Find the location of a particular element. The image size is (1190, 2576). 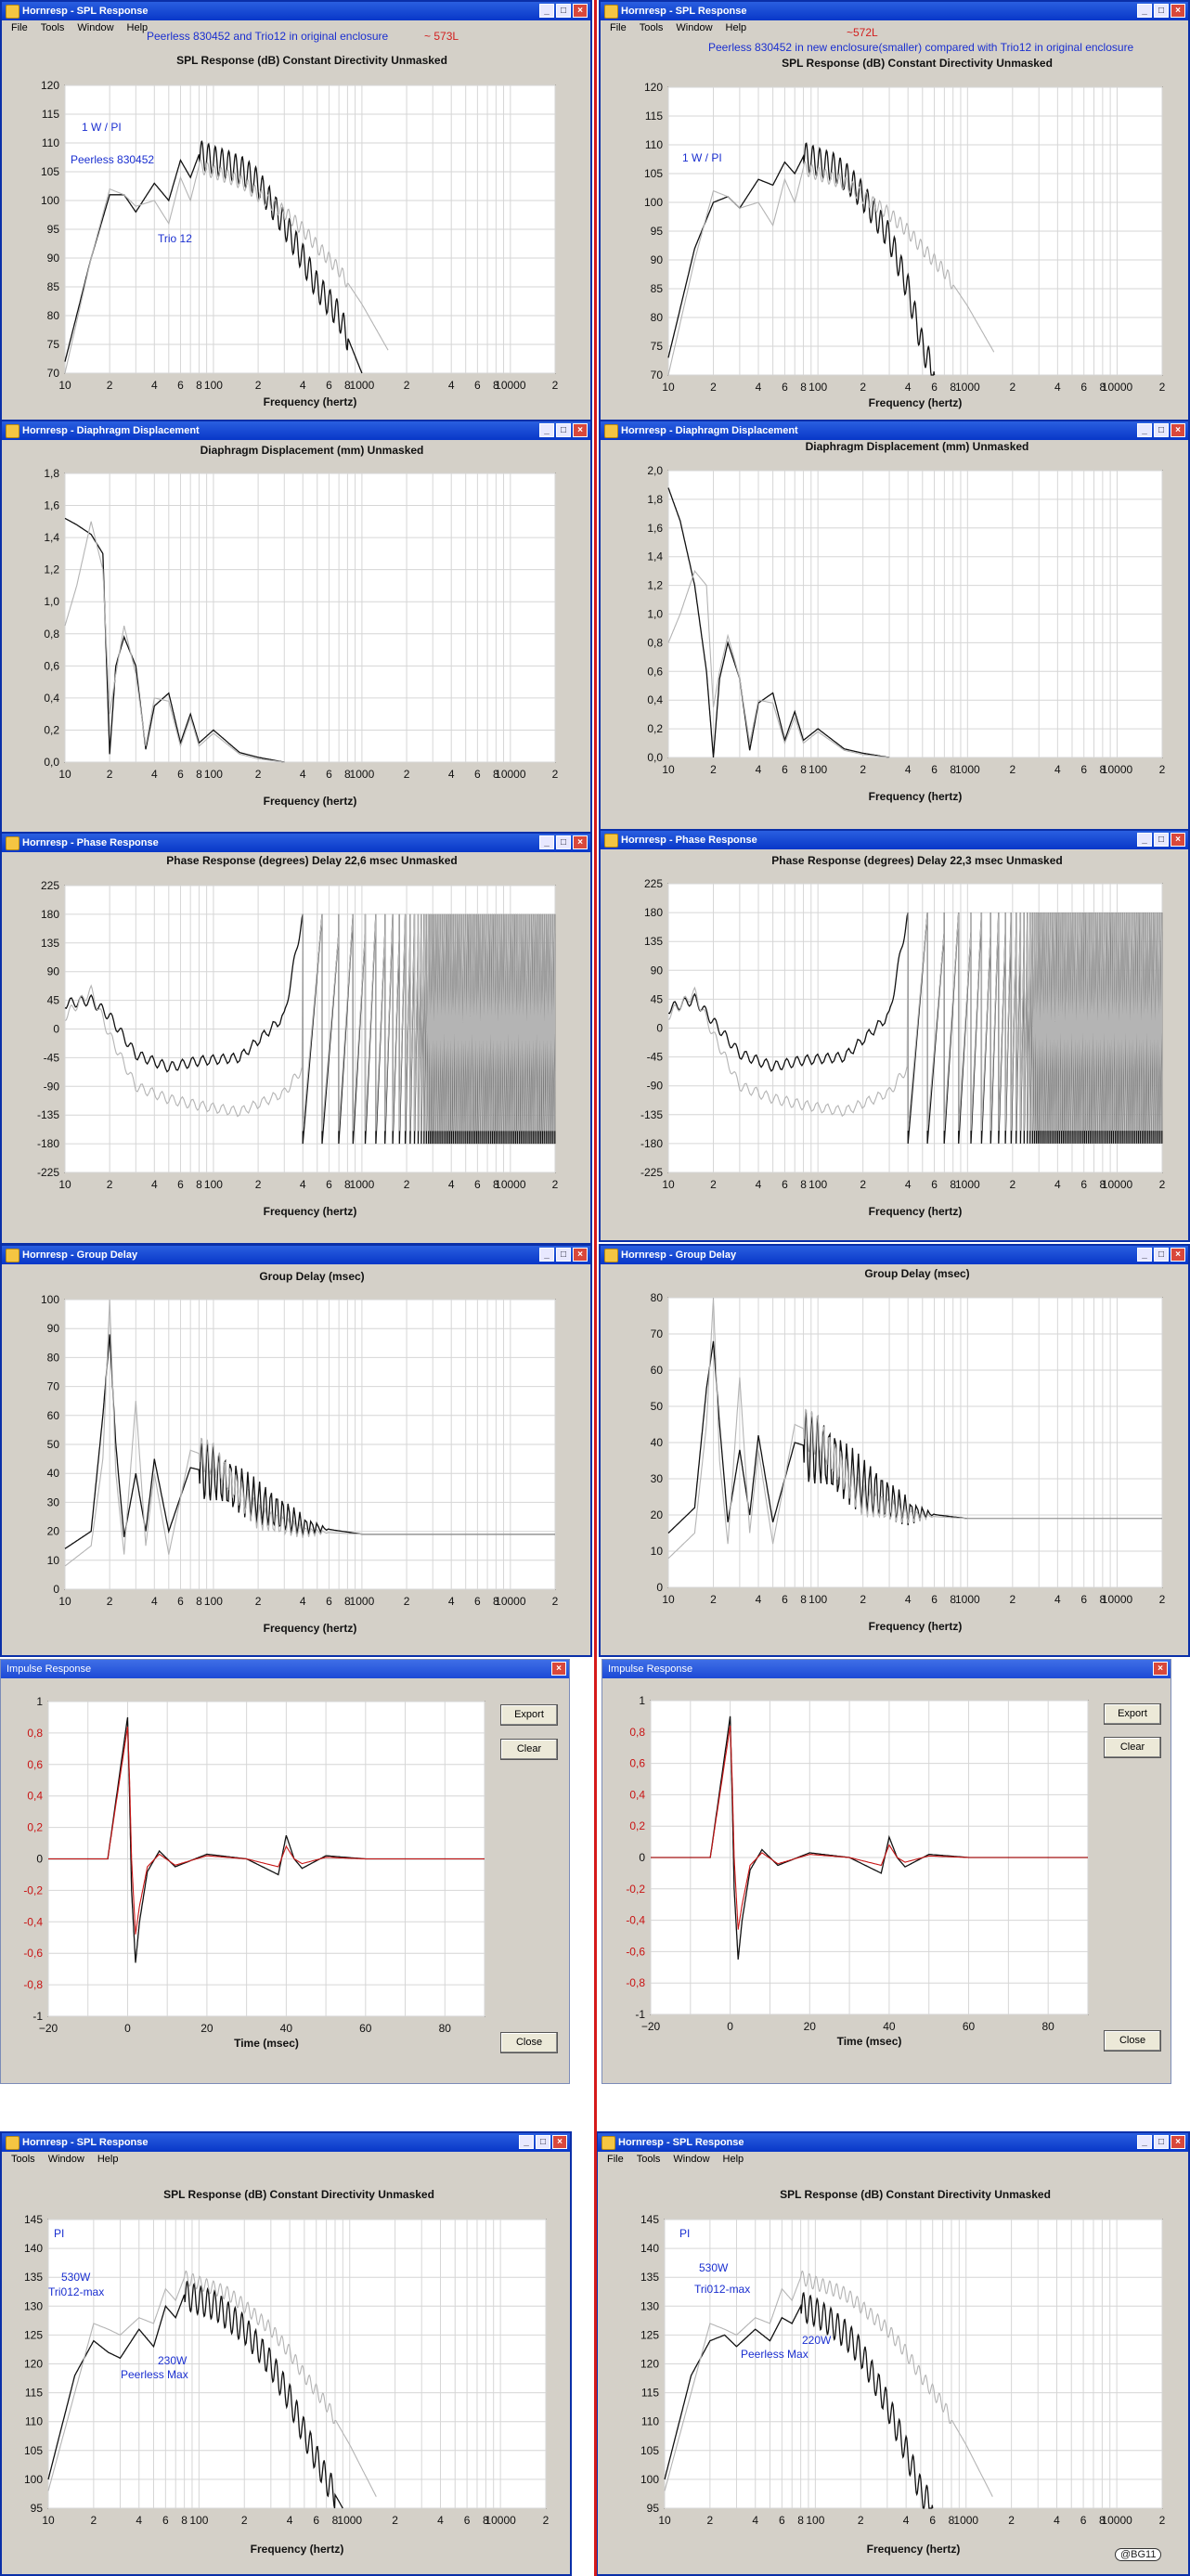

y-tick-label: 125 is located at coordinates (649, 2334).